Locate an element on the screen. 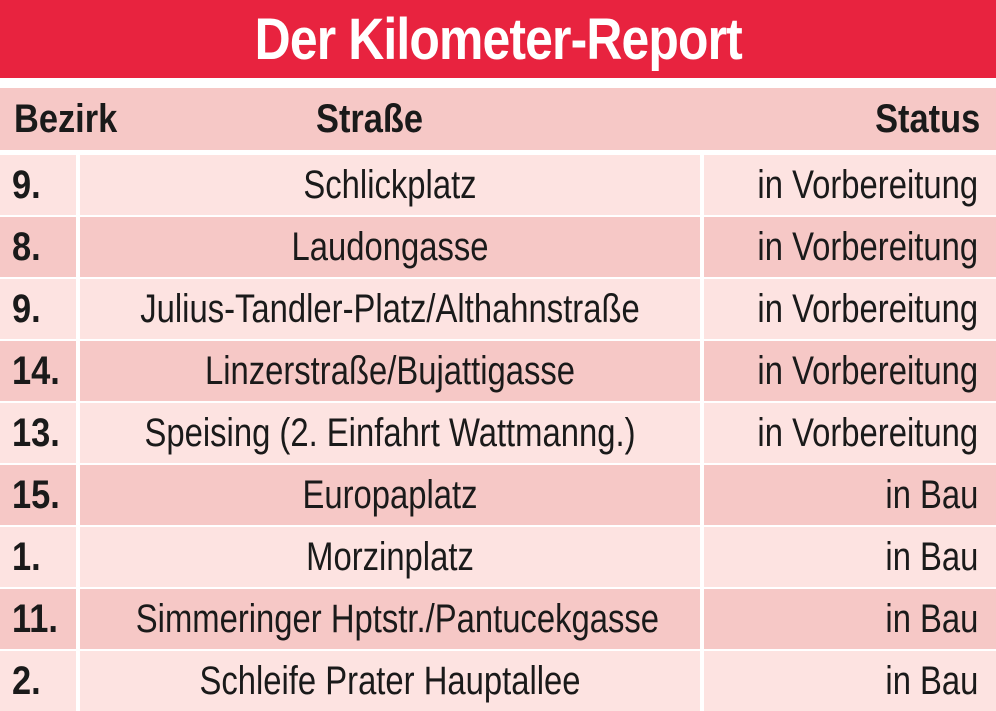 This screenshot has width=996, height=711. table-row: 1. Morzinplatz in Bau is located at coordinates (498, 557).